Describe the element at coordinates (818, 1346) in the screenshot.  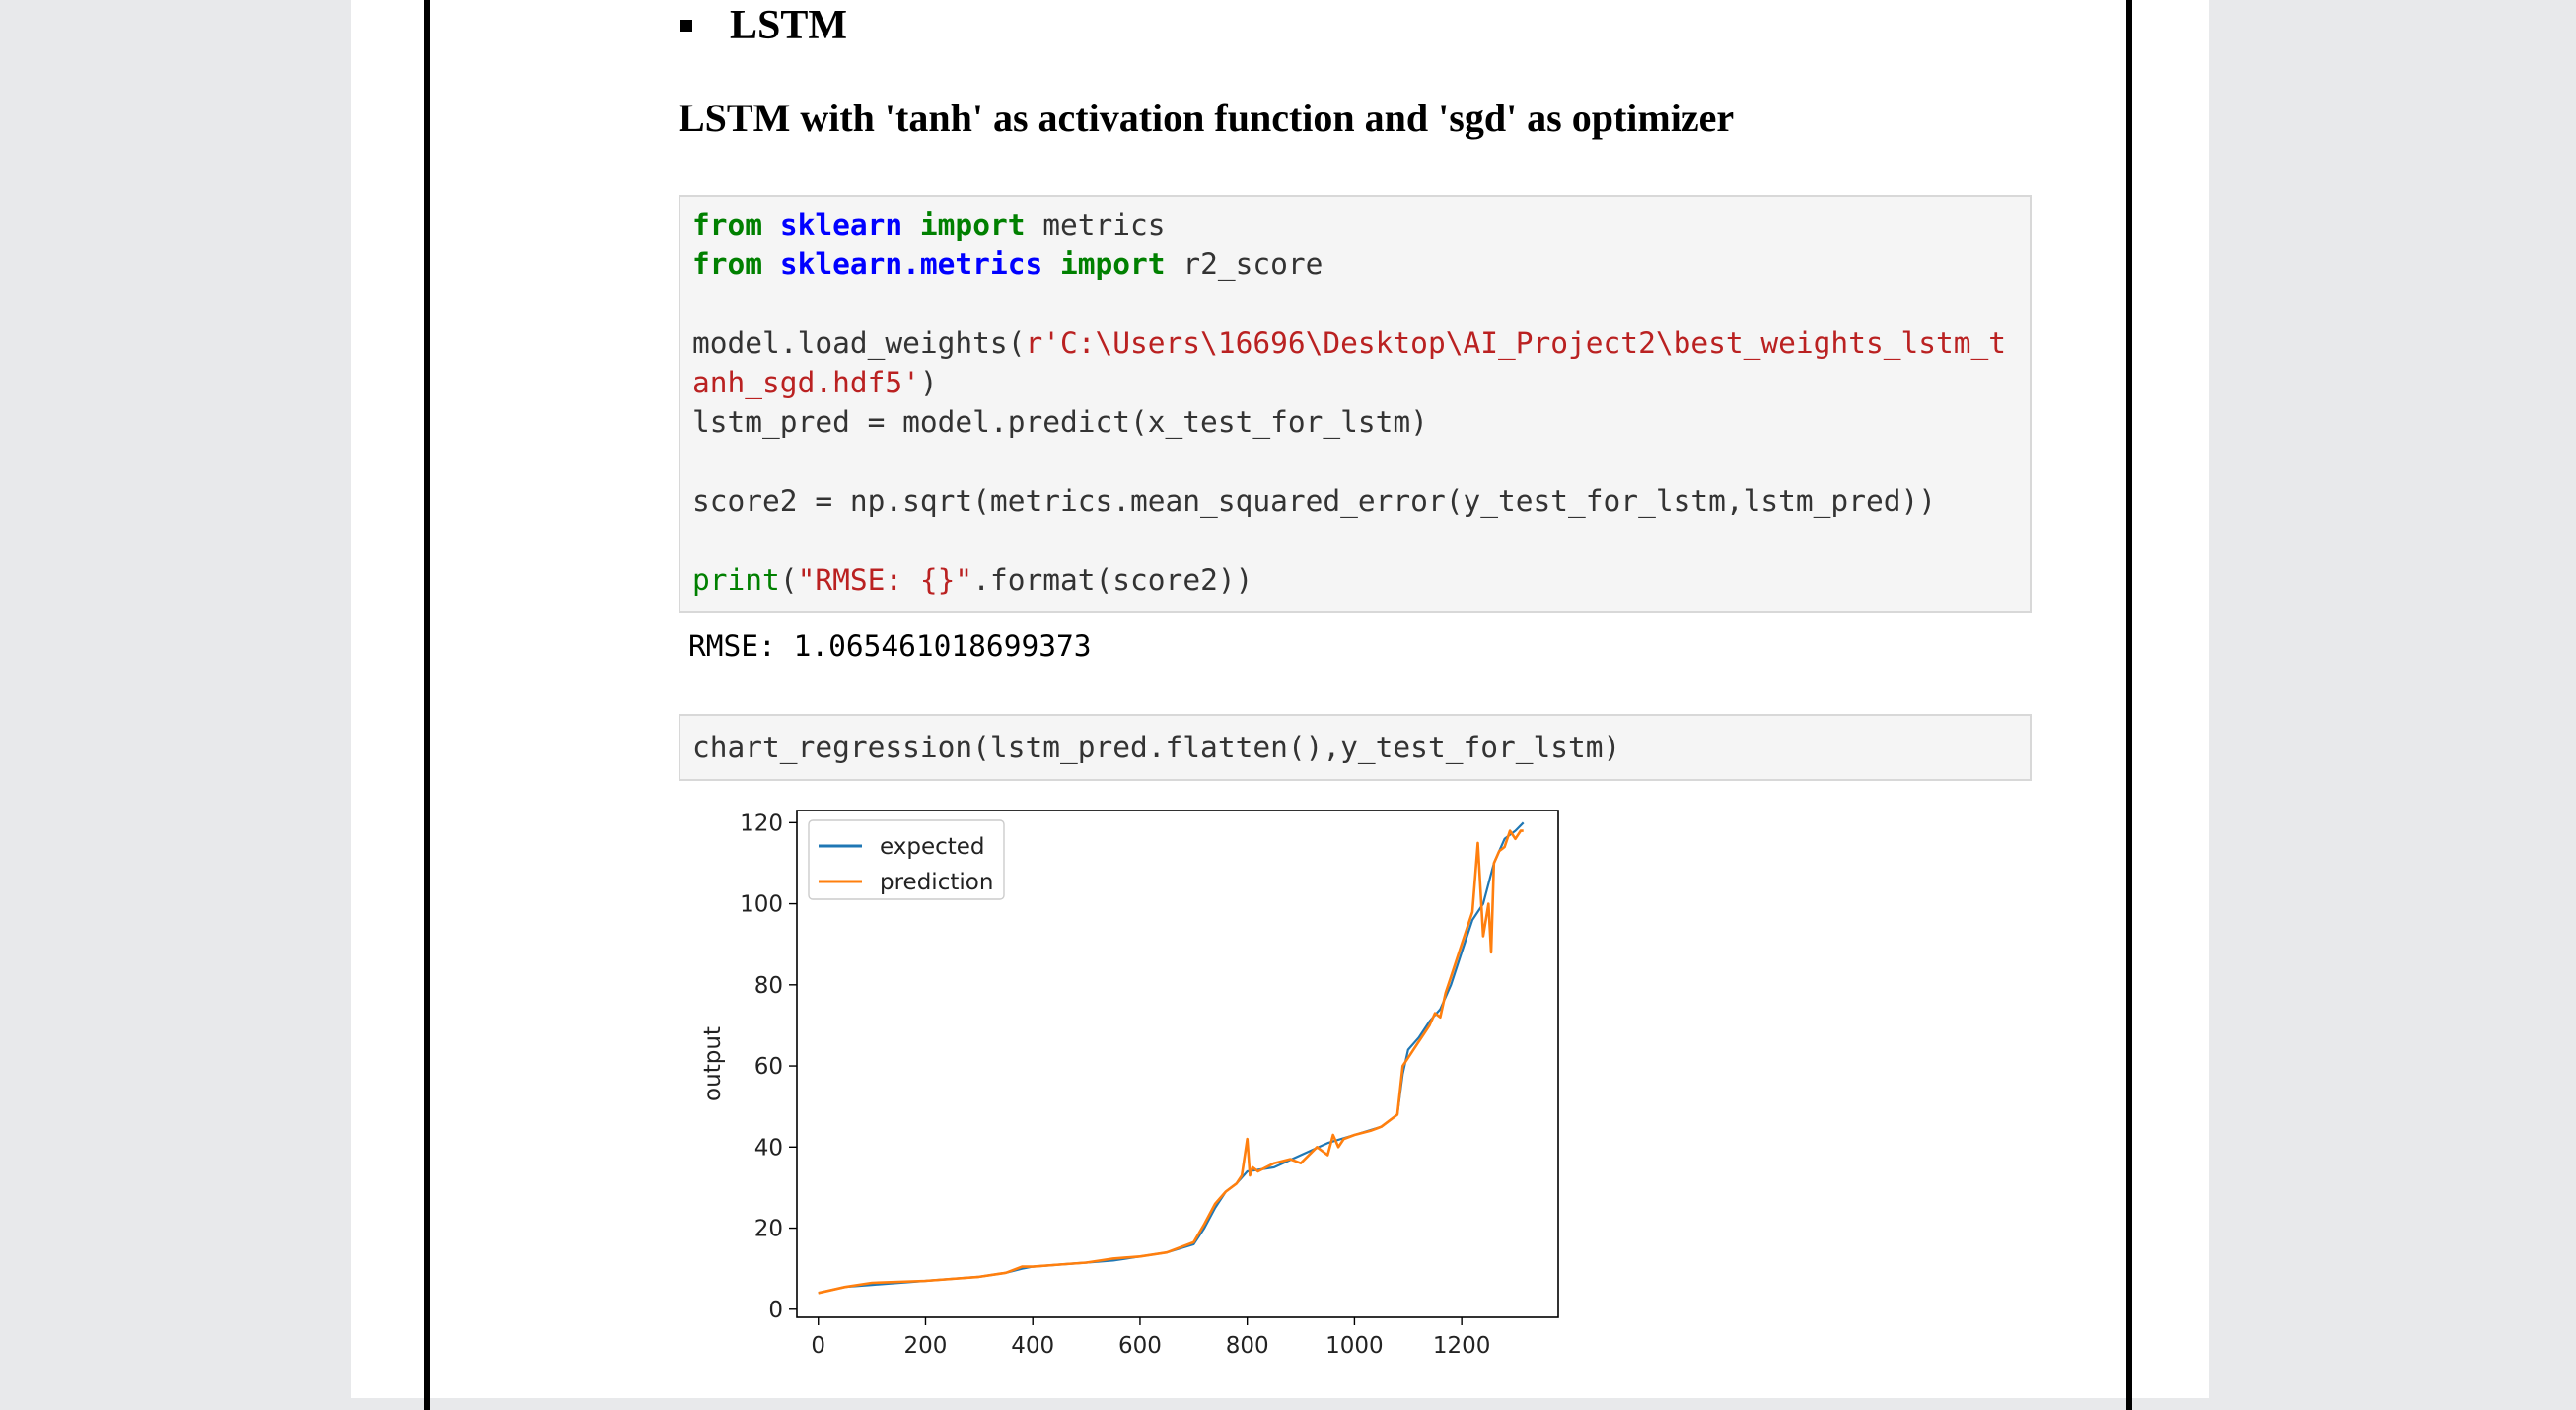
I see `x-tick-label: 0` at that location.